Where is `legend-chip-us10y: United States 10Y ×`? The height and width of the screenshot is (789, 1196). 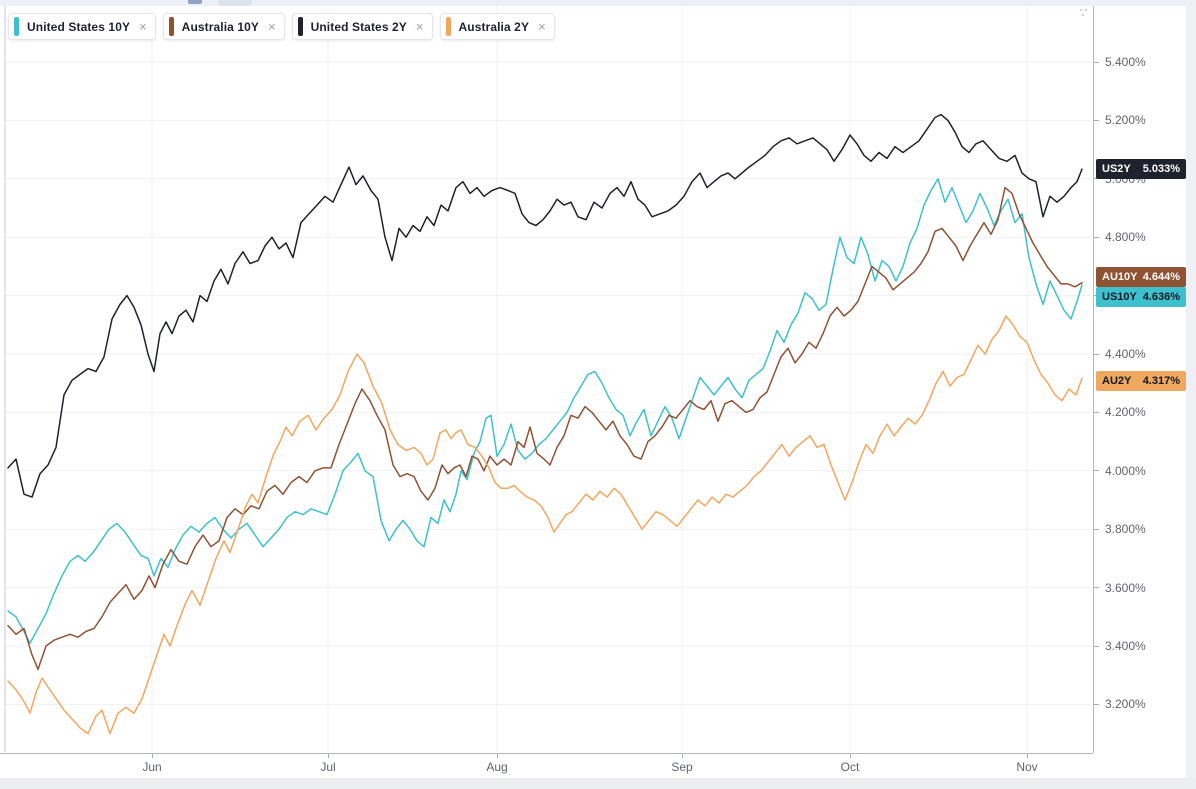
legend-chip-us10y: United States 10Y × is located at coordinates (82, 26).